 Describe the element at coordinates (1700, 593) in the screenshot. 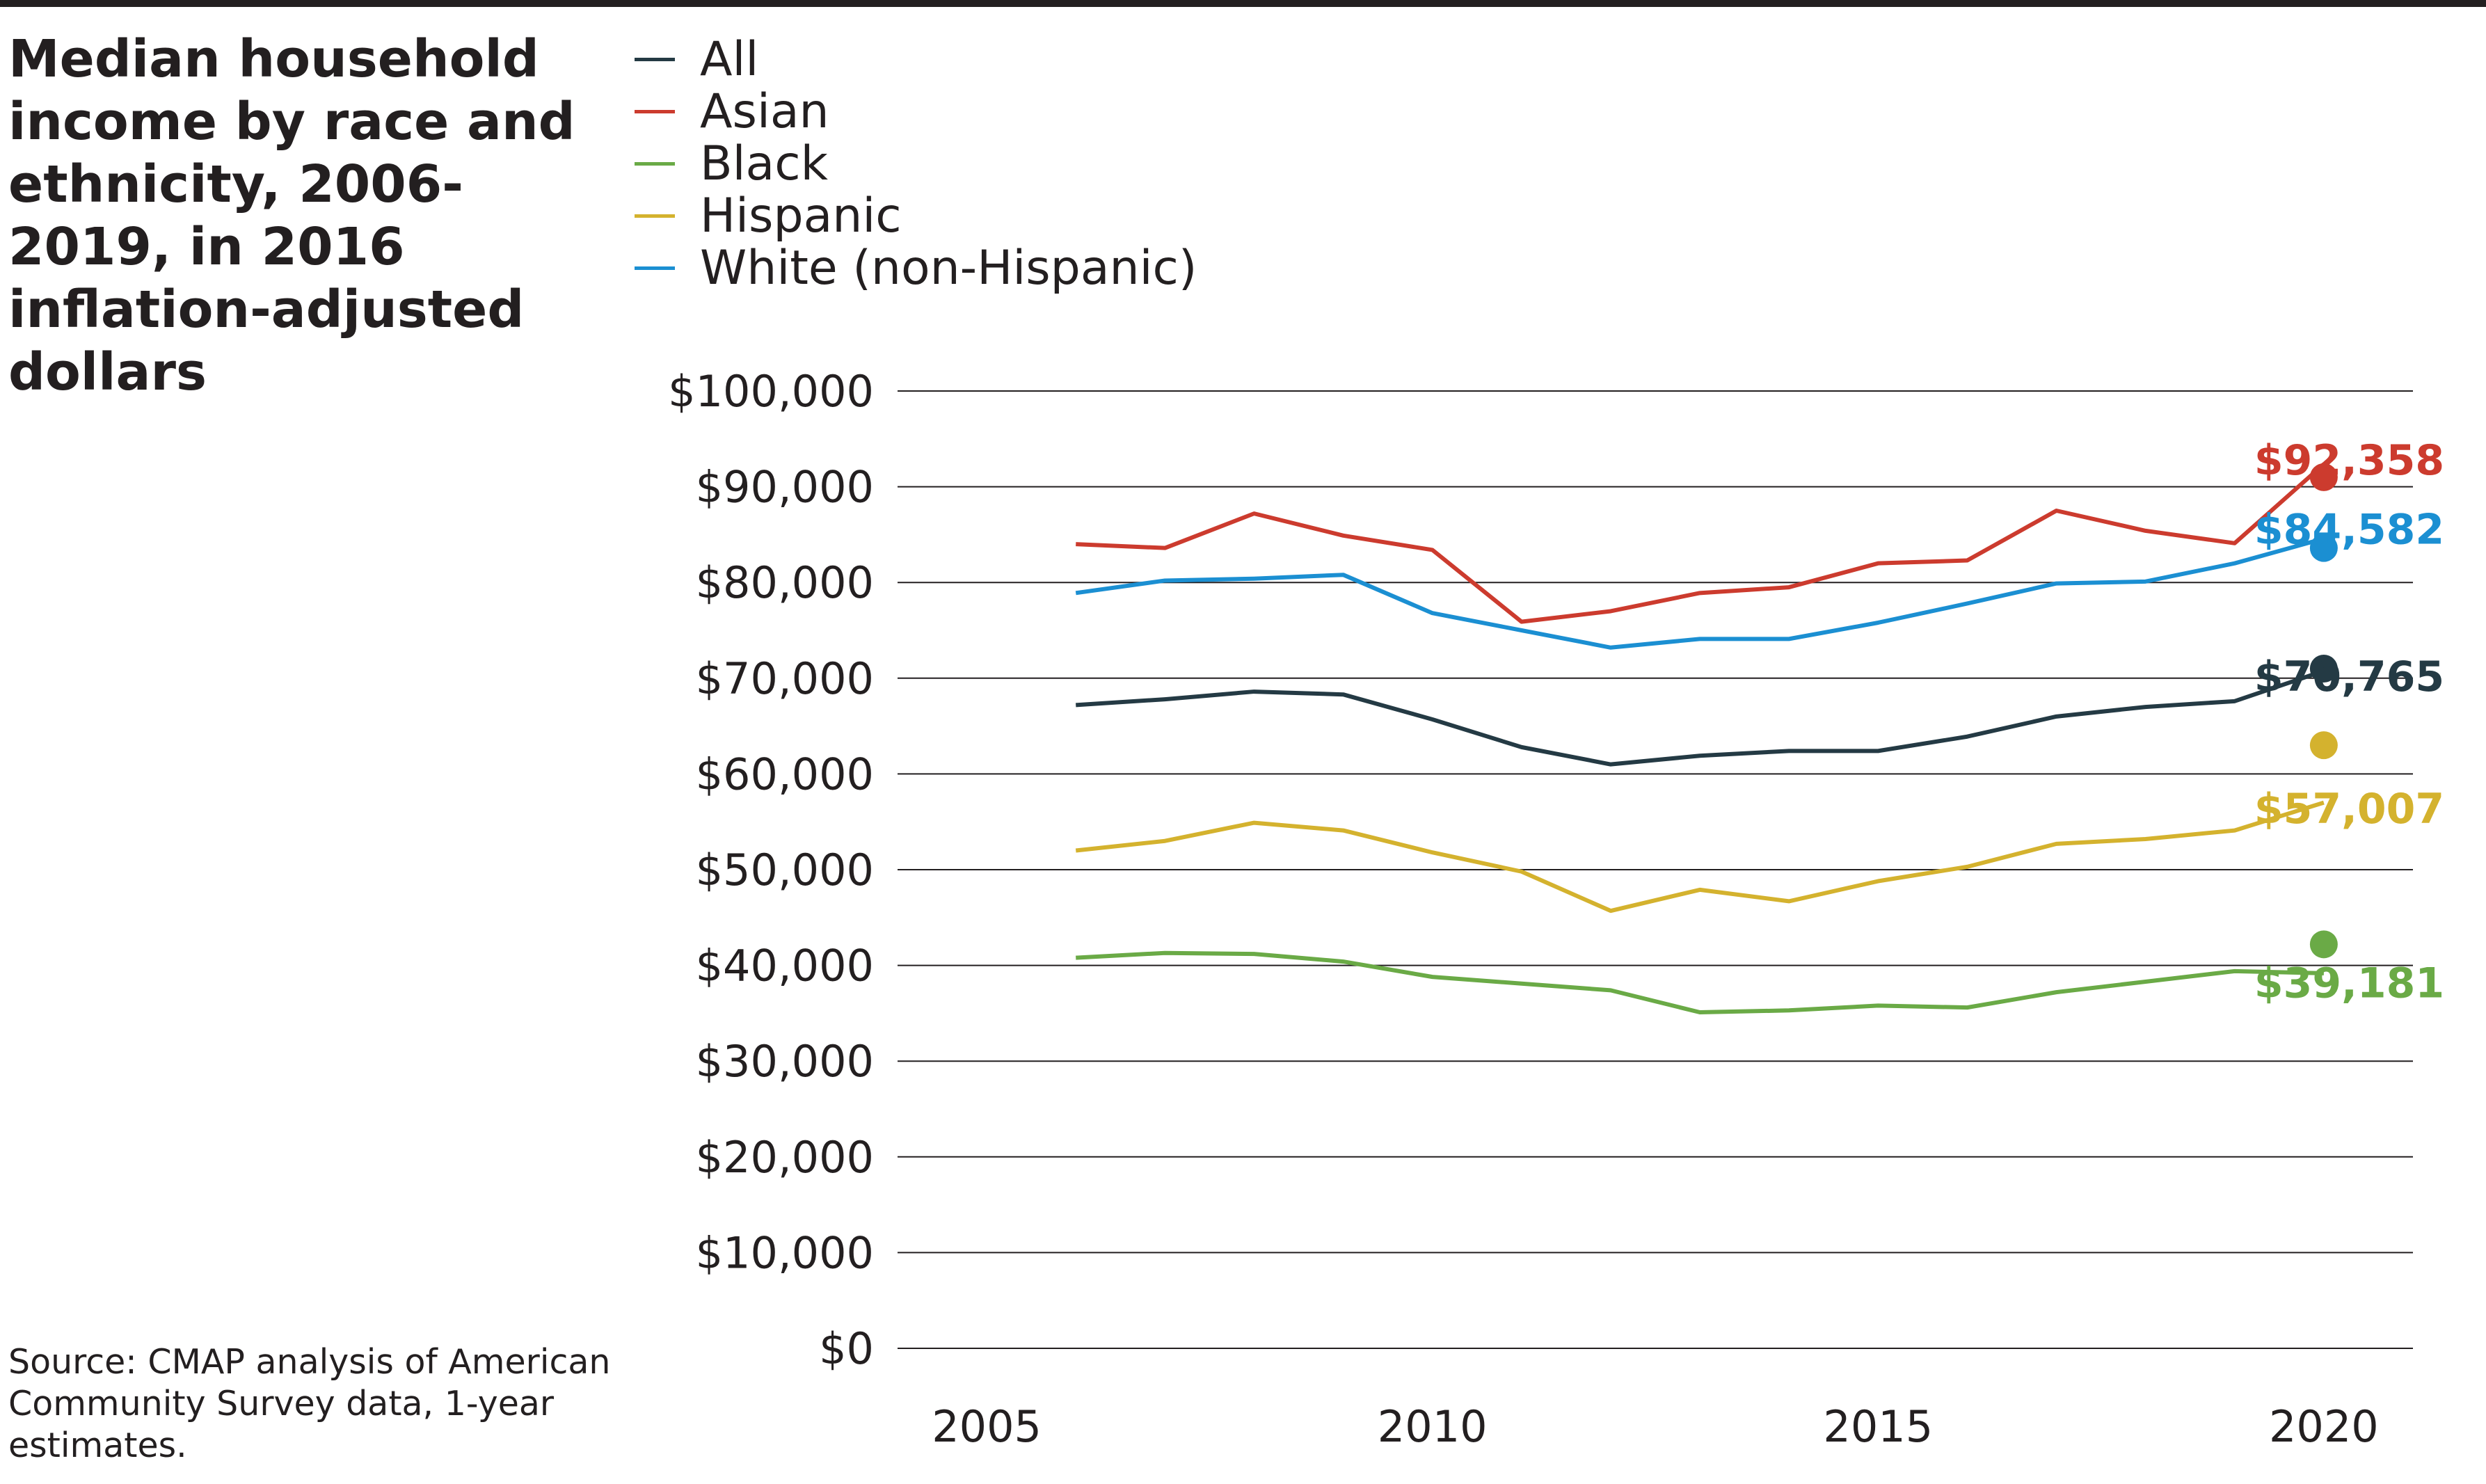

I see `series-line-white` at that location.